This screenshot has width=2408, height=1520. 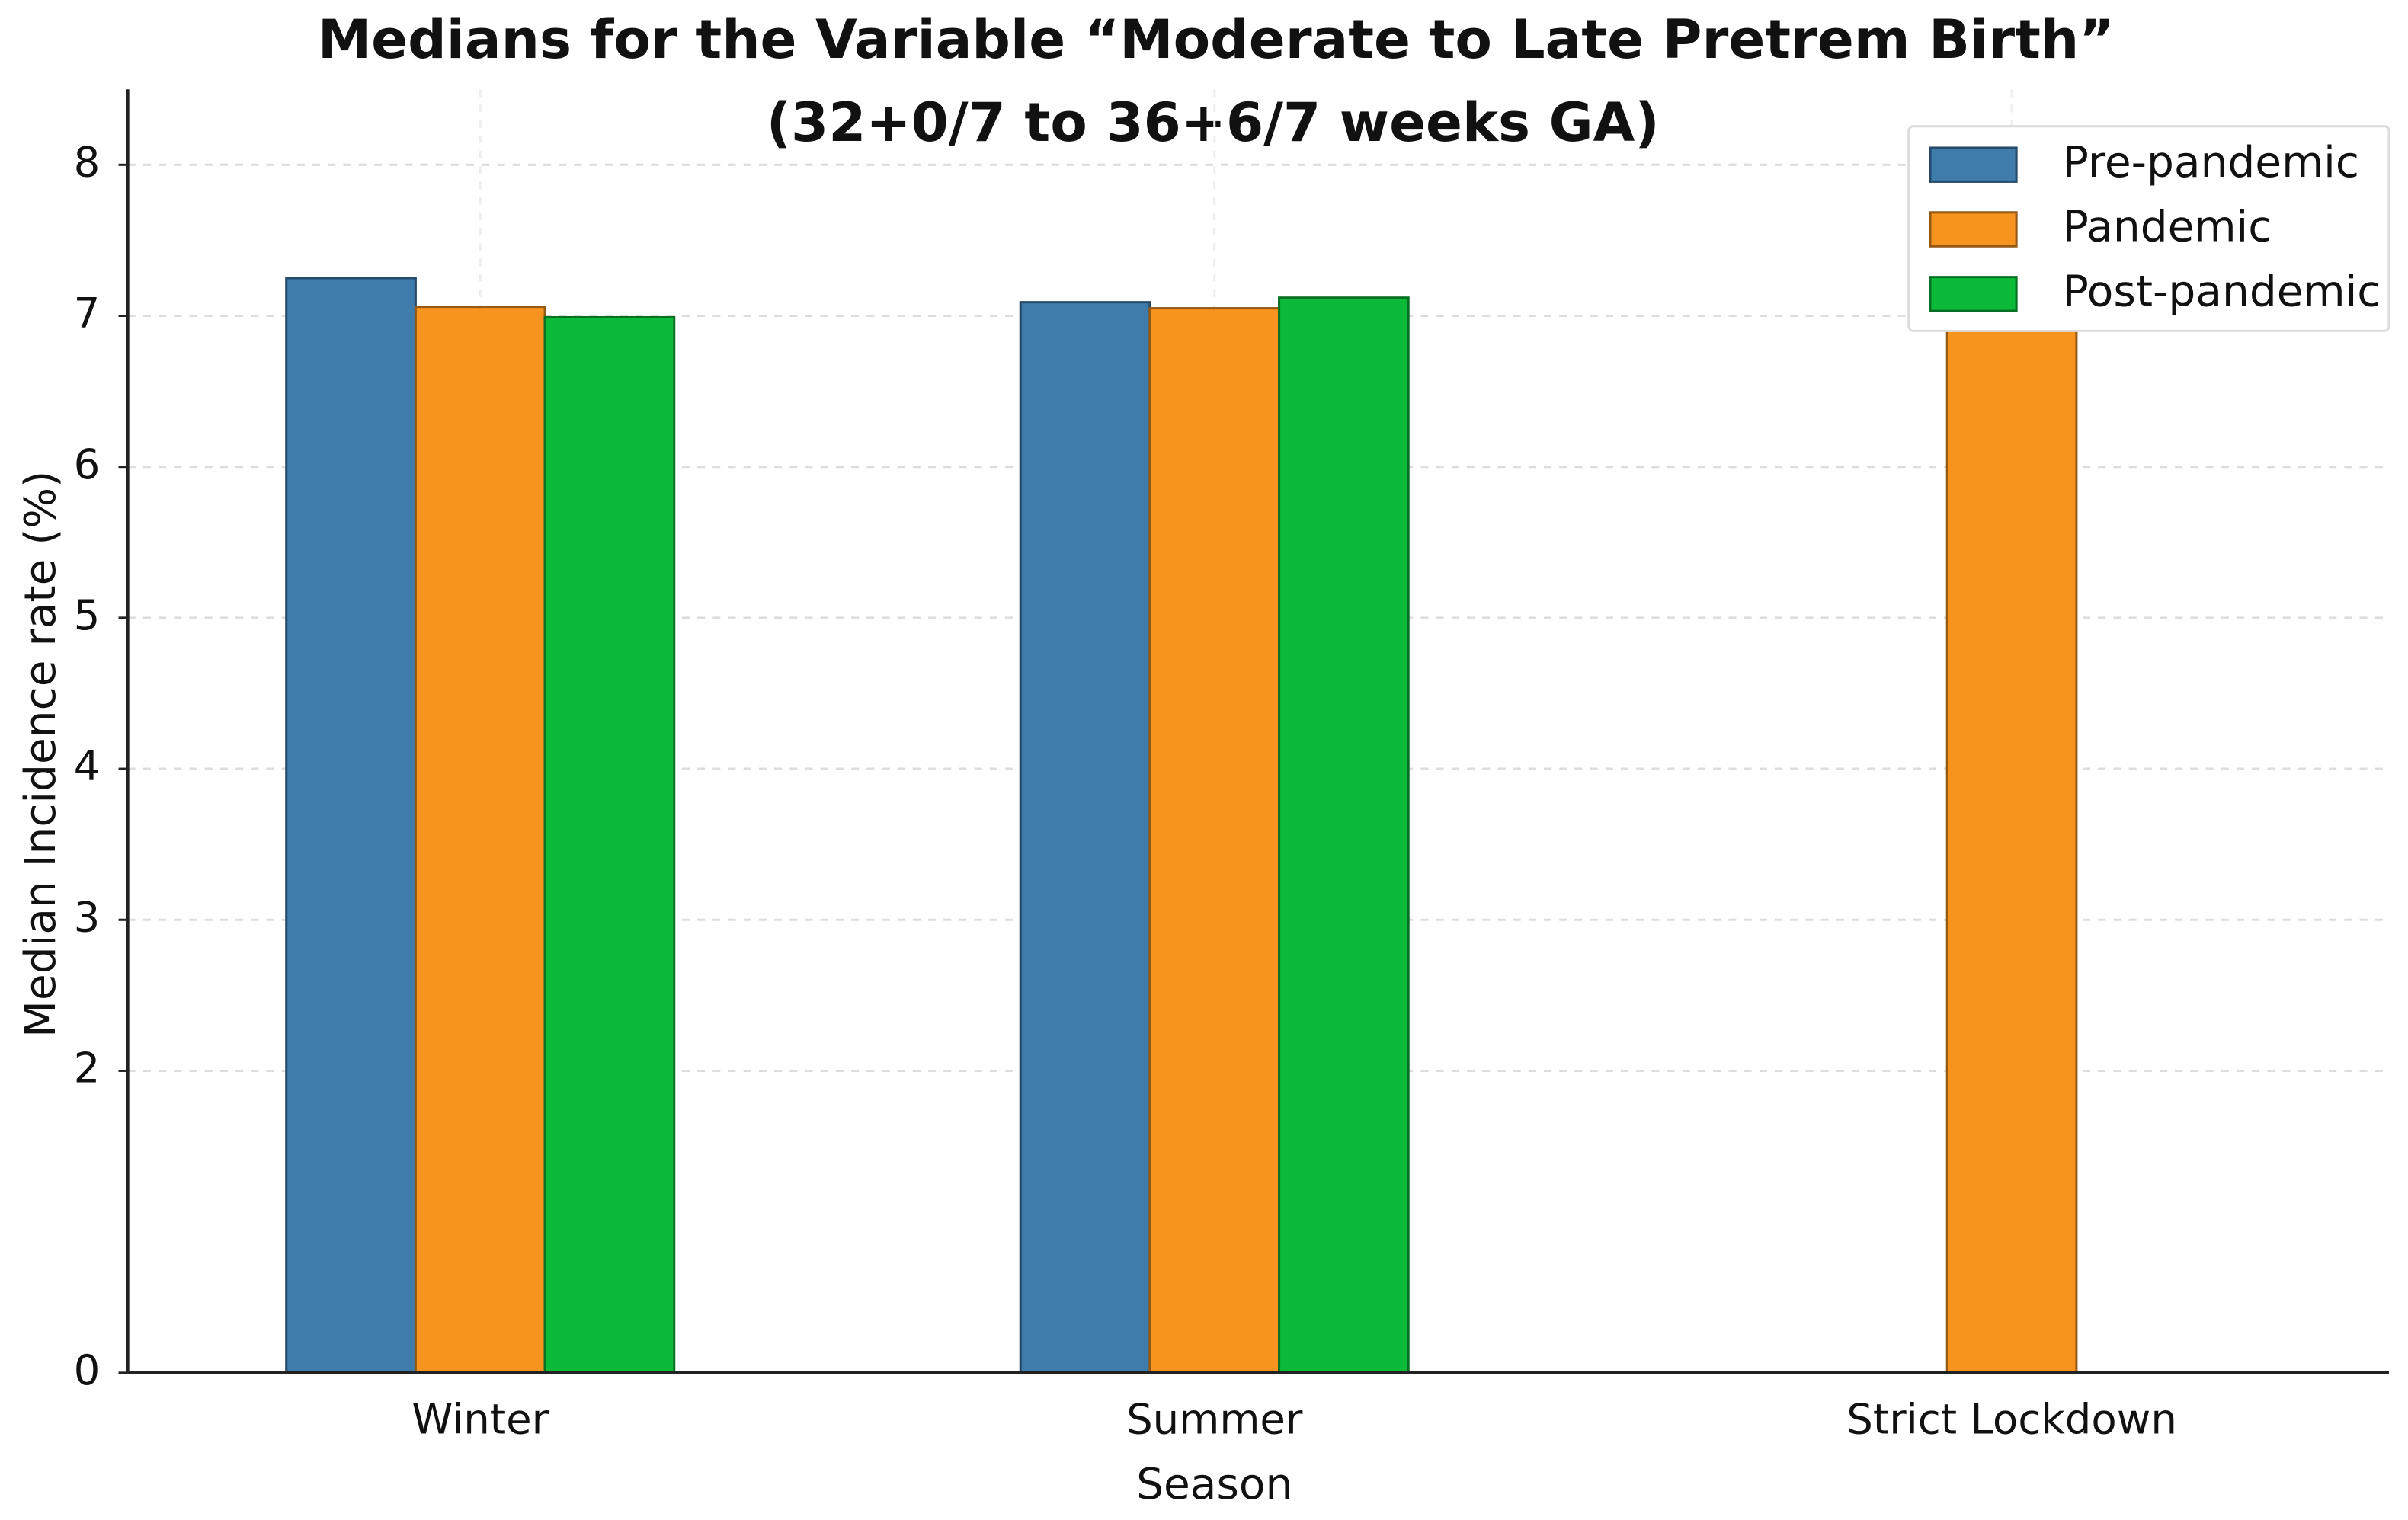 I want to click on x-axis-label: Season, so click(x=1214, y=1484).